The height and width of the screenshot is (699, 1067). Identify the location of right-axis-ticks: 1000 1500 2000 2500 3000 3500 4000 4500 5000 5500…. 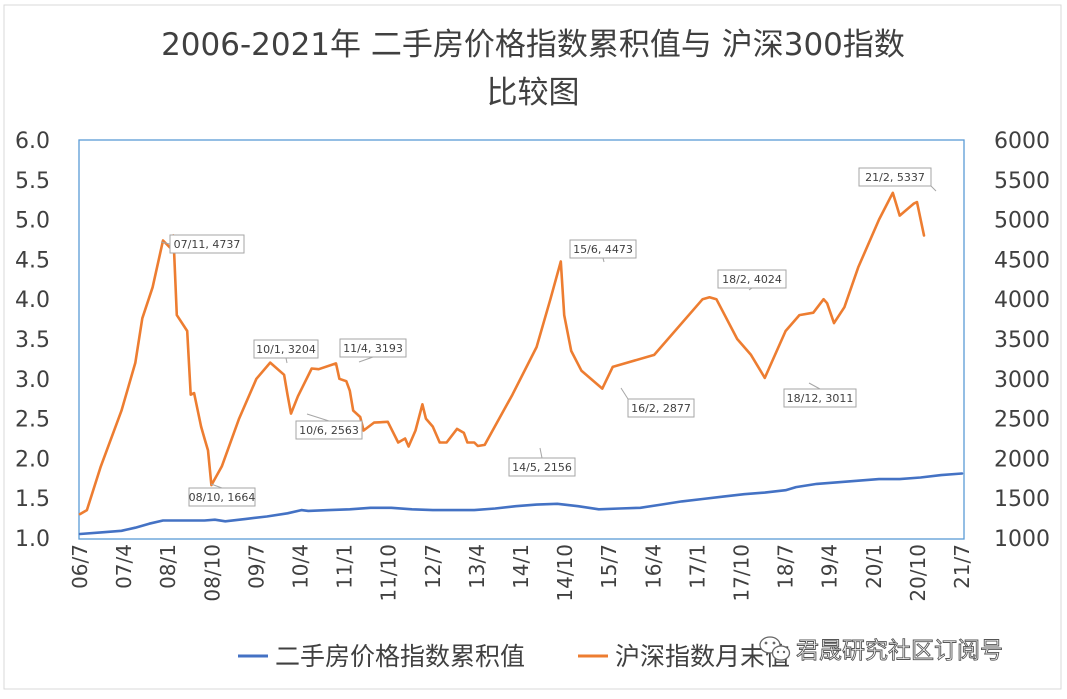
(1022, 340).